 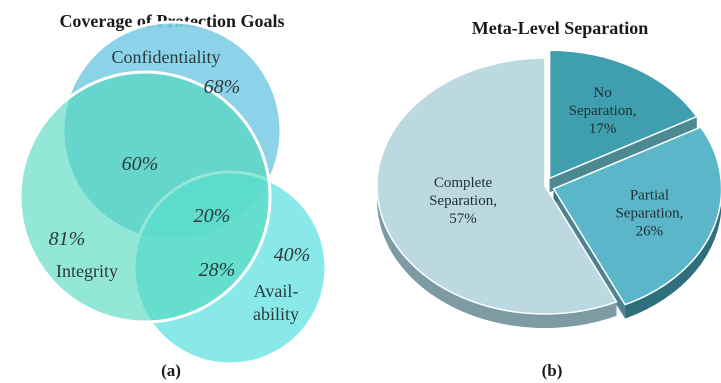 I want to click on venn-label-availability-line2: ability, so click(x=276, y=314).